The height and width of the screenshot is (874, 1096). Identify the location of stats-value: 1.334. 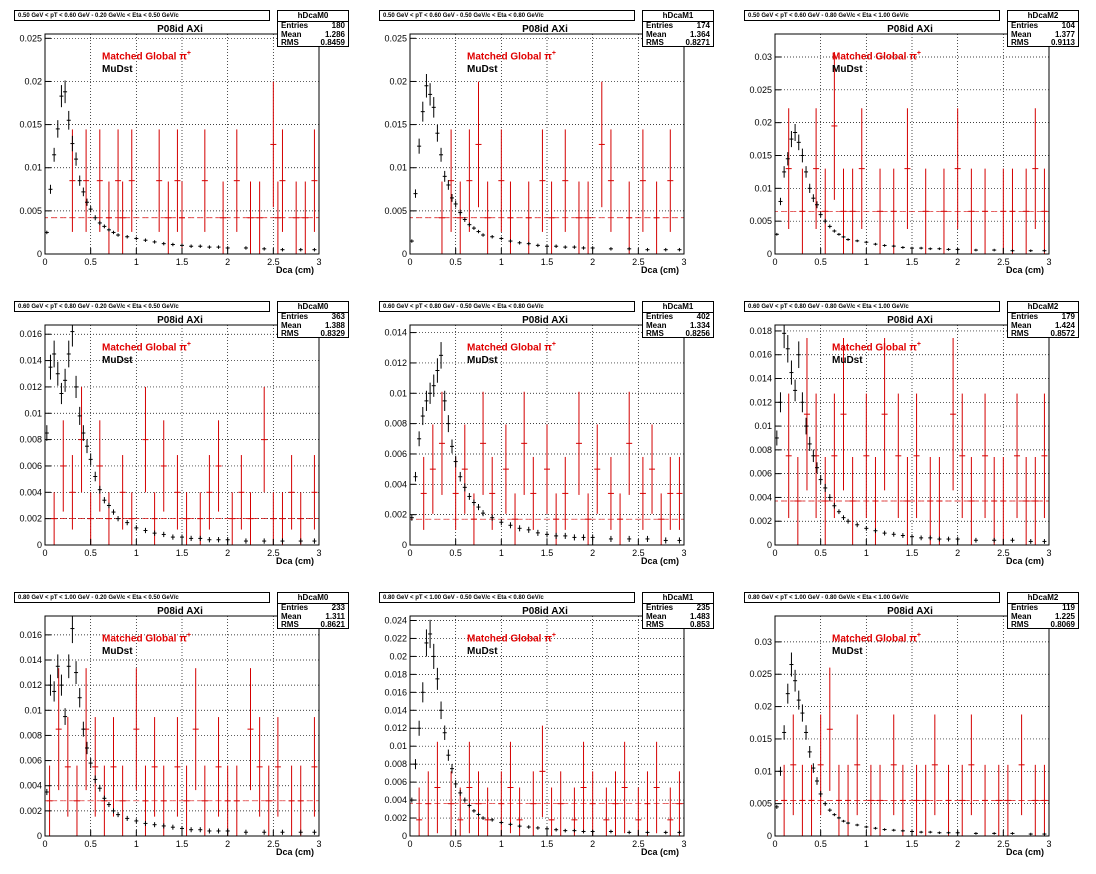
(699, 325).